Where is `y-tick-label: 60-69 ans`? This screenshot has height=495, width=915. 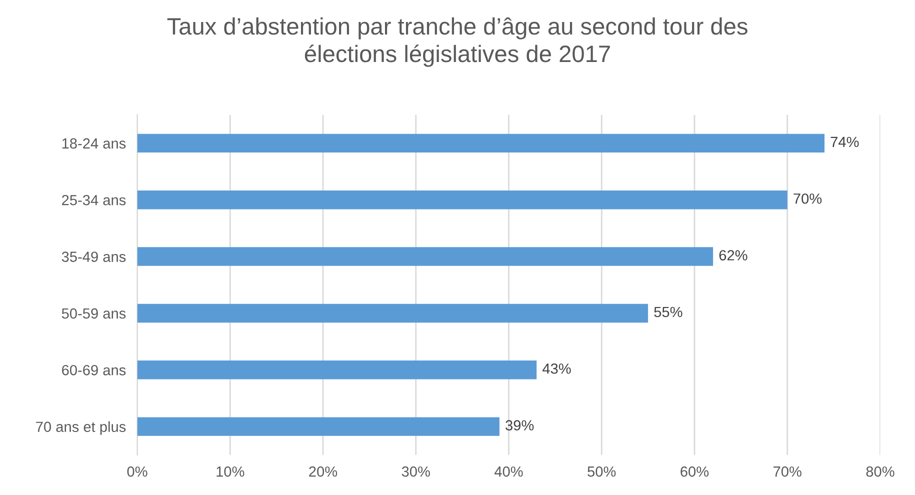
y-tick-label: 60-69 ans is located at coordinates (94, 370).